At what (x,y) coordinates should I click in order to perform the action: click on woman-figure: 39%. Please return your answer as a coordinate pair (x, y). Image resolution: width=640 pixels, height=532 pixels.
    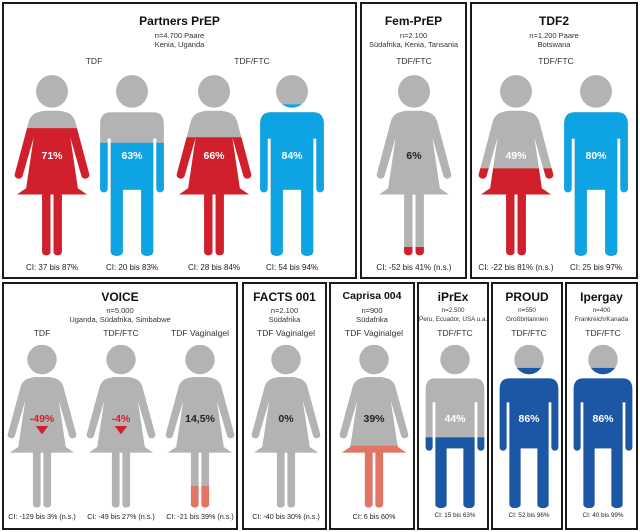
    Looking at the image, I should click on (374, 426).